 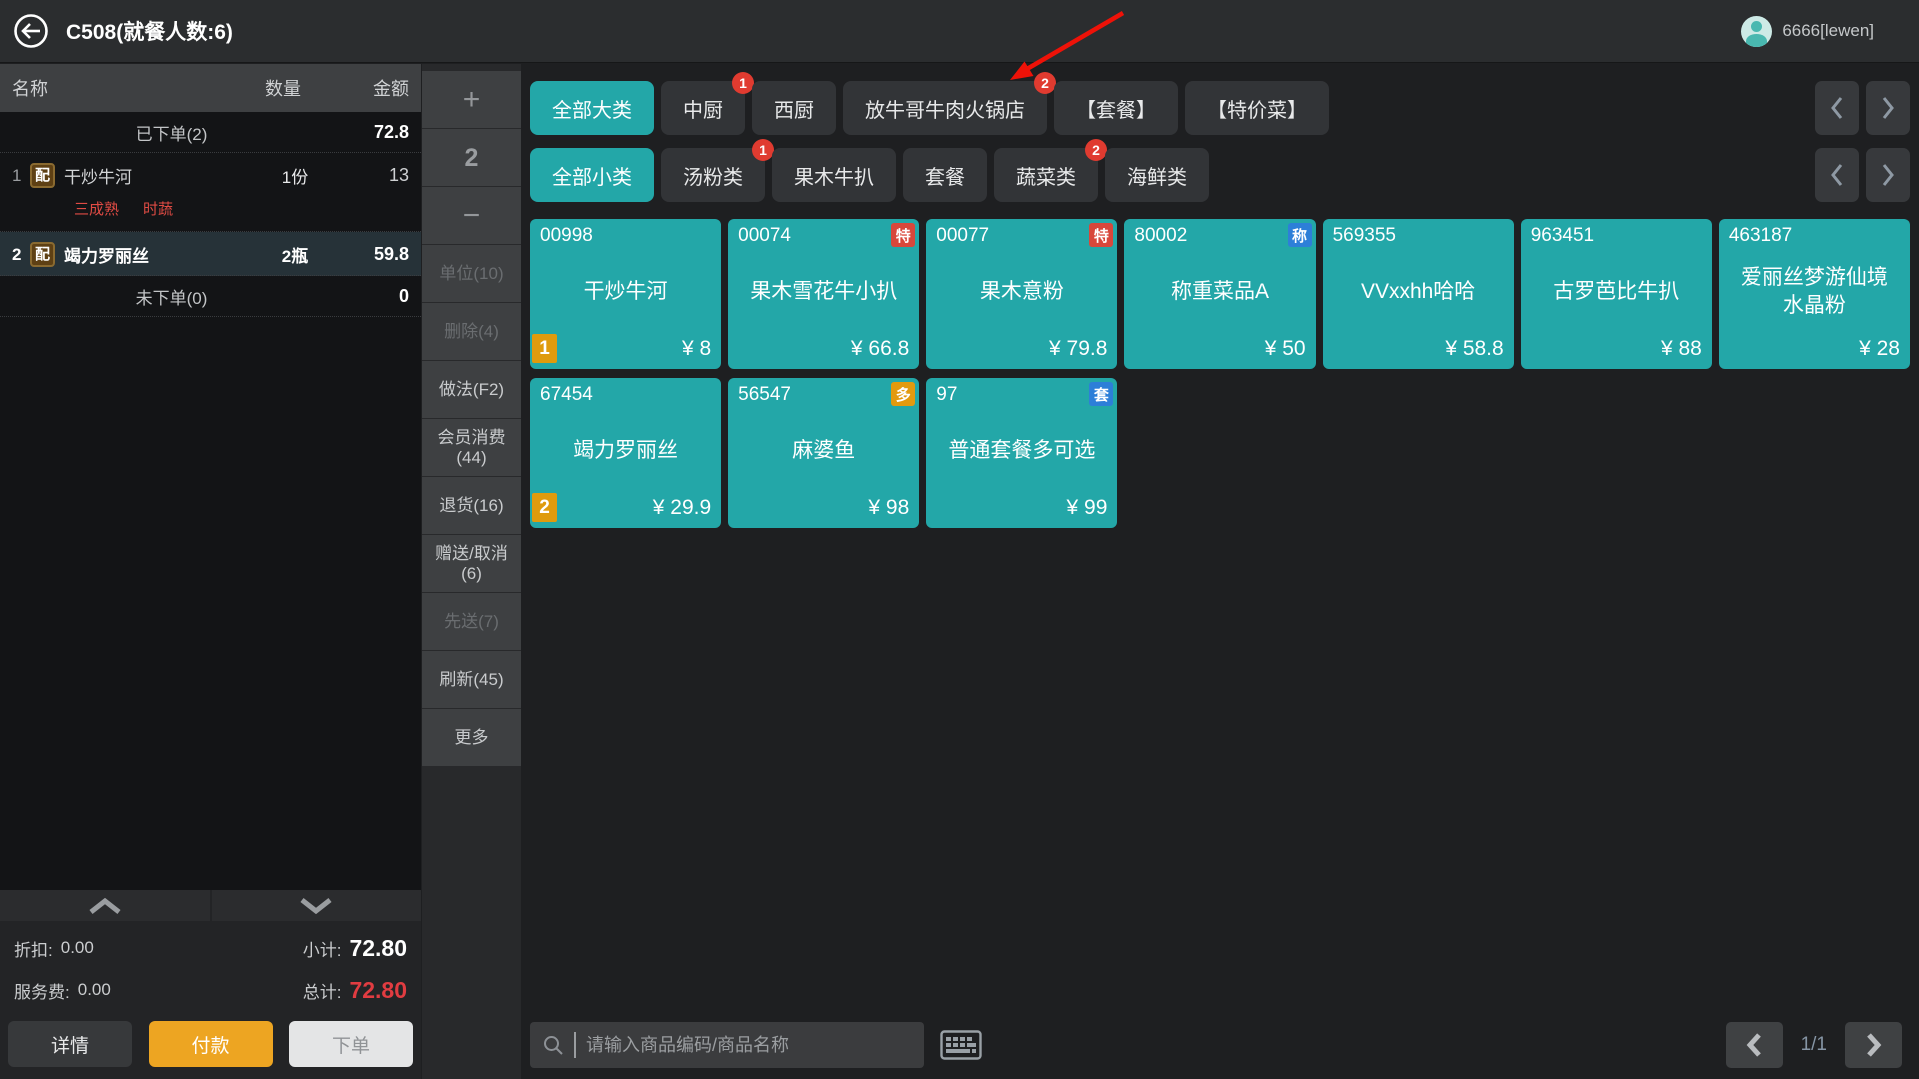 What do you see at coordinates (33, 950) in the screenshot?
I see `discount-label: 折扣:` at bounding box center [33, 950].